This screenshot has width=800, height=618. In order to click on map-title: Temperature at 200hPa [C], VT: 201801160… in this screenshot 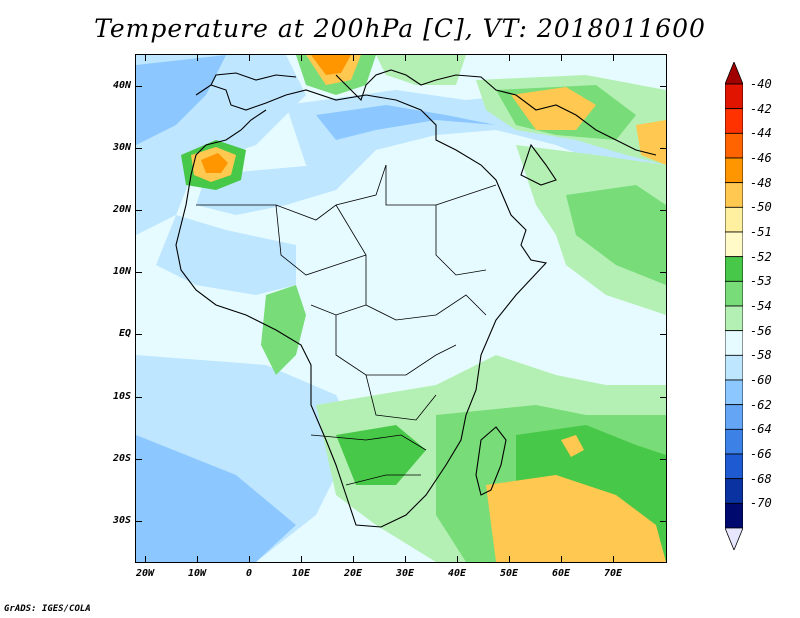, I will do `click(400, 28)`.